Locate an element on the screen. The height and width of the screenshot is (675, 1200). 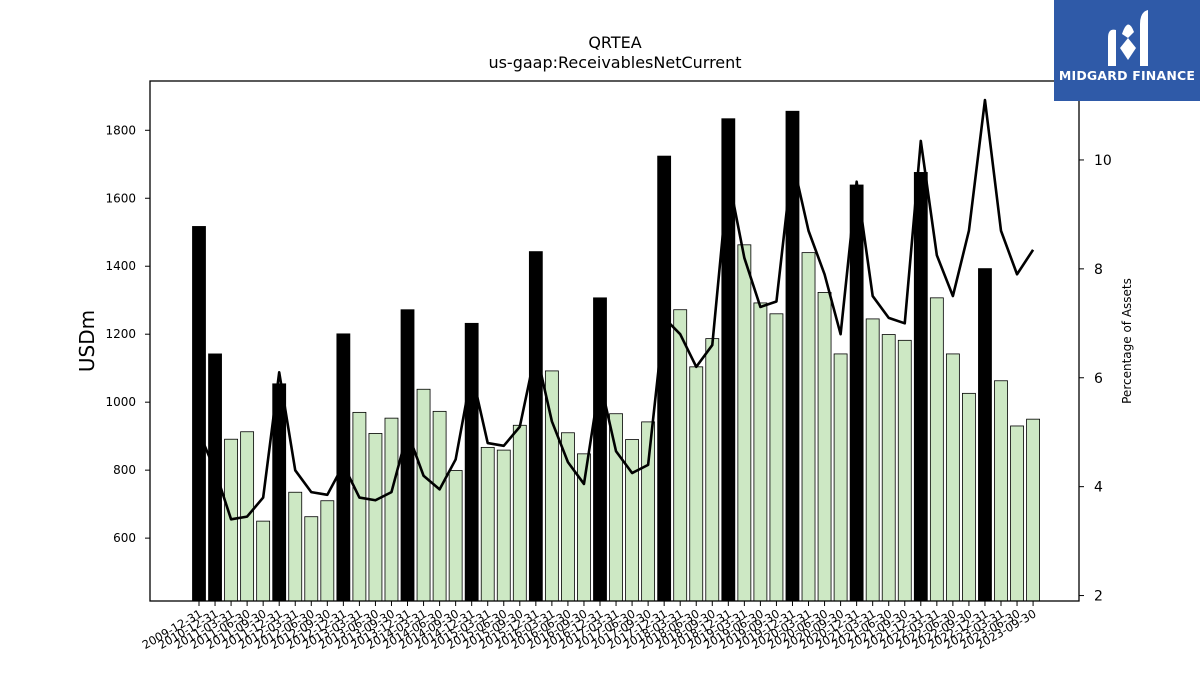
y2-tick-label: 8 is located at coordinates (1098, 270).